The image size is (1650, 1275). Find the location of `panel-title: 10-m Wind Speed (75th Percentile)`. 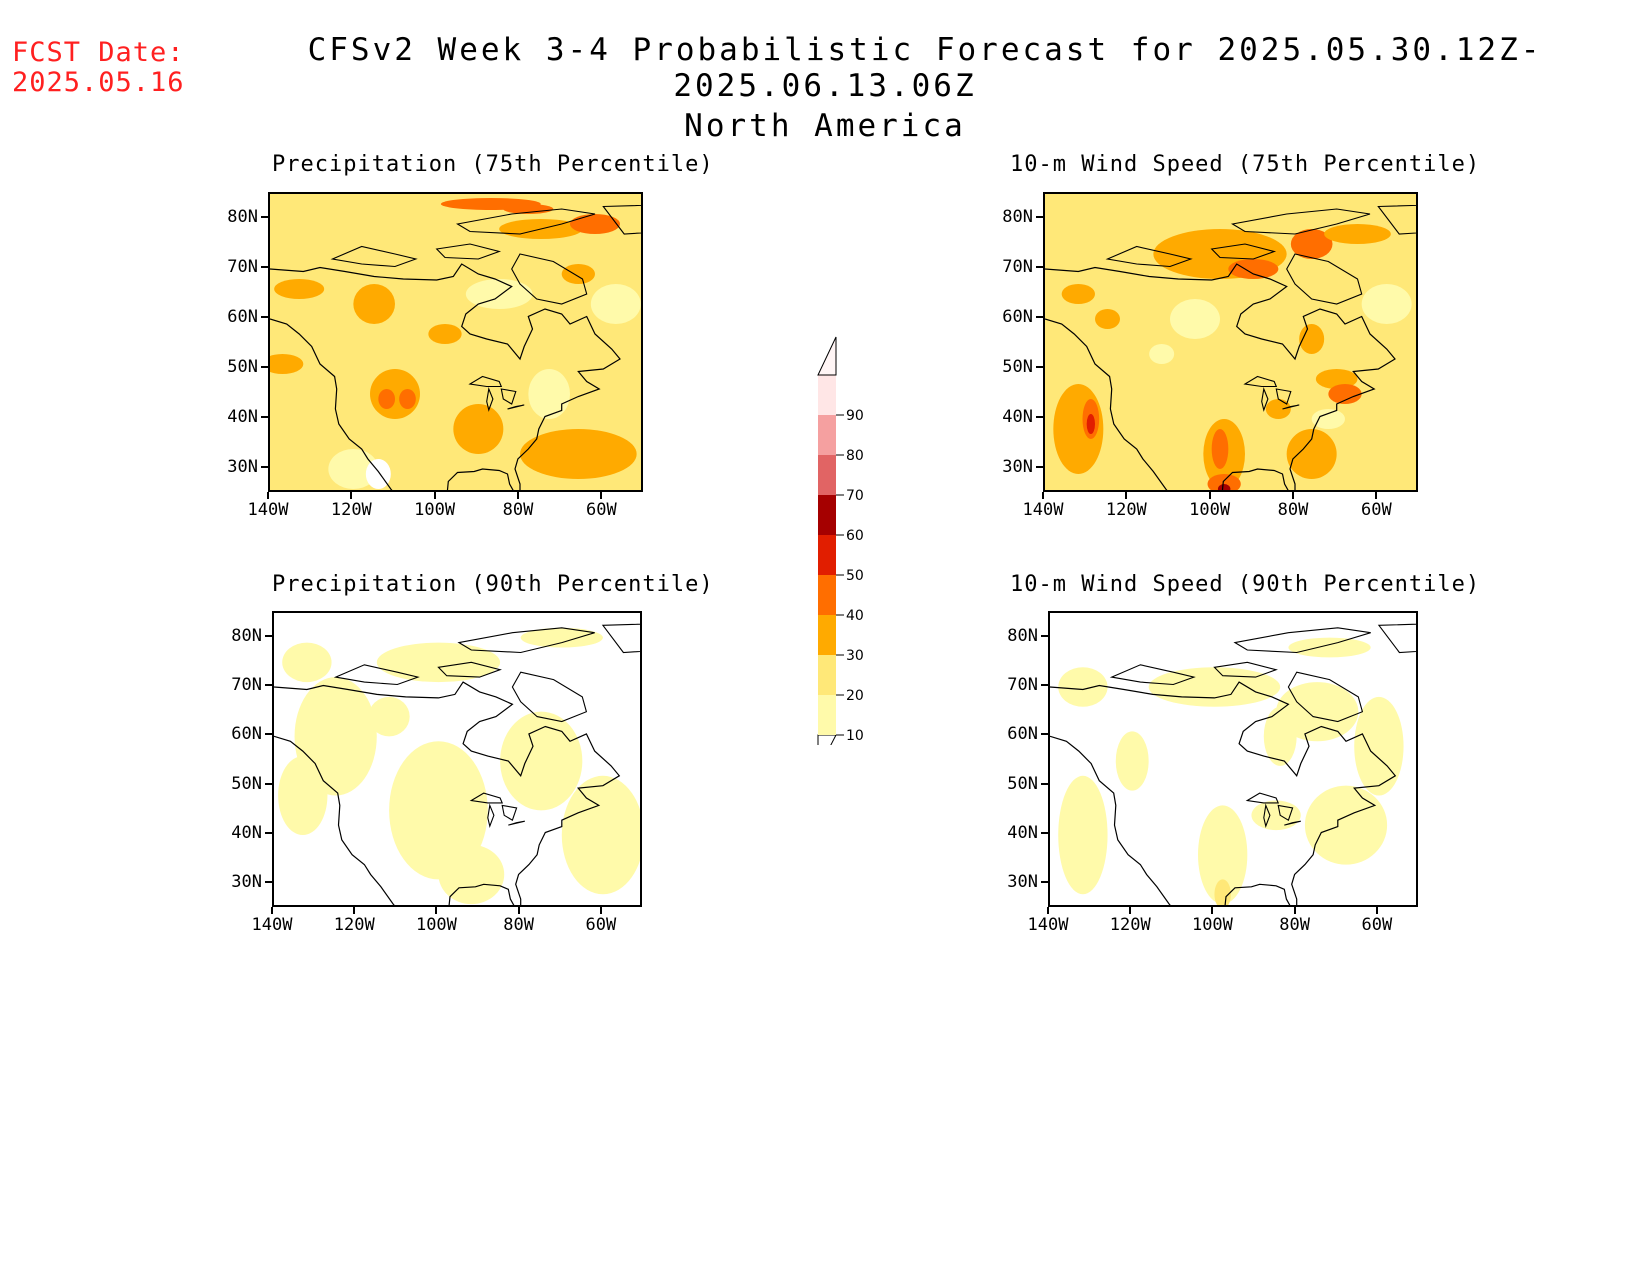

panel-title: 10-m Wind Speed (75th Percentile) is located at coordinates (1245, 164).